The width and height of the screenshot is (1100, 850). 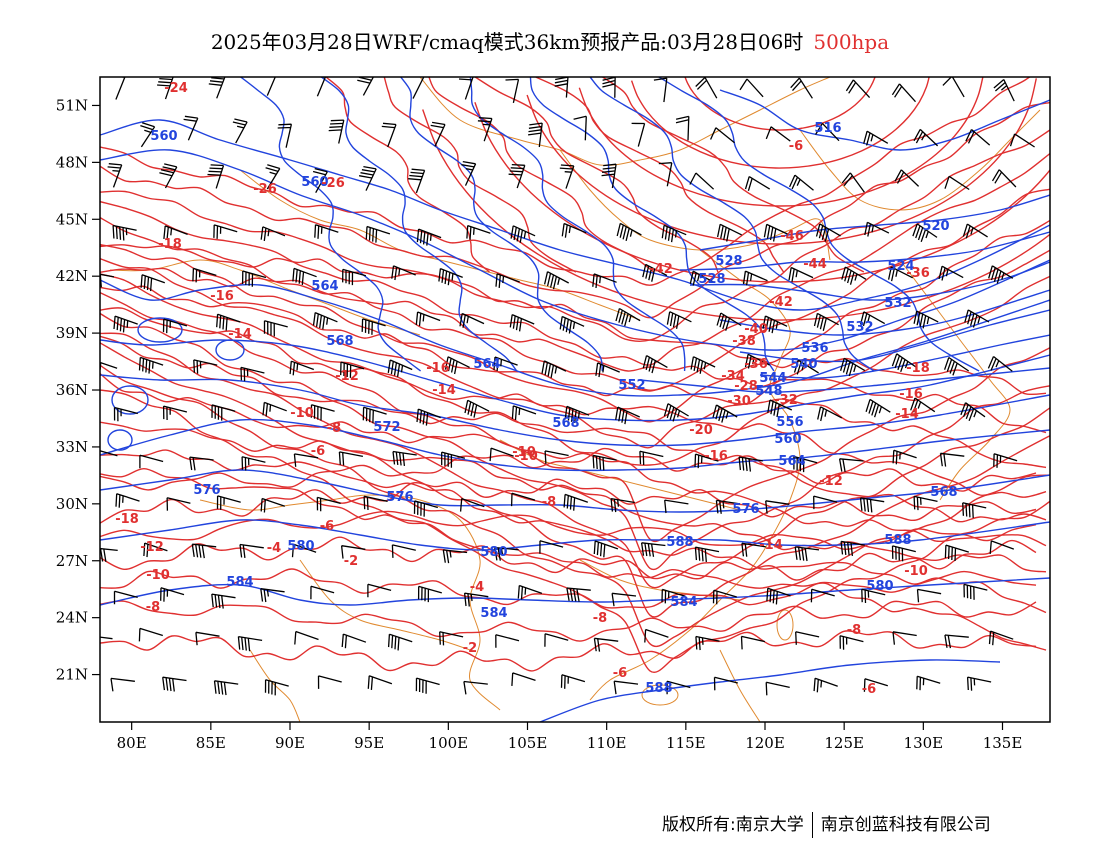 I want to click on temperature-label: -2, so click(x=470, y=648).